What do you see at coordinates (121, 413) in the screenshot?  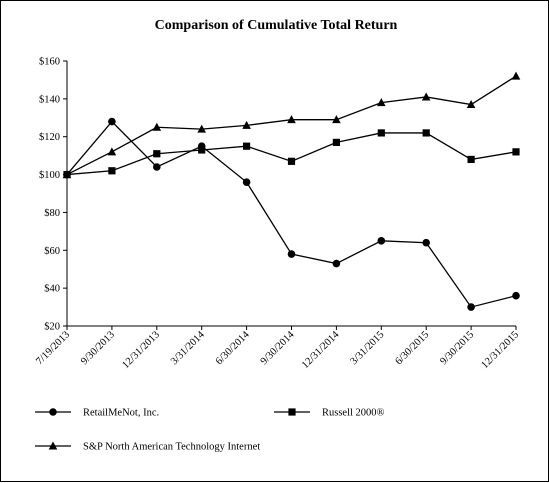 I see `legend-label: RetailMeNot, Inc.` at bounding box center [121, 413].